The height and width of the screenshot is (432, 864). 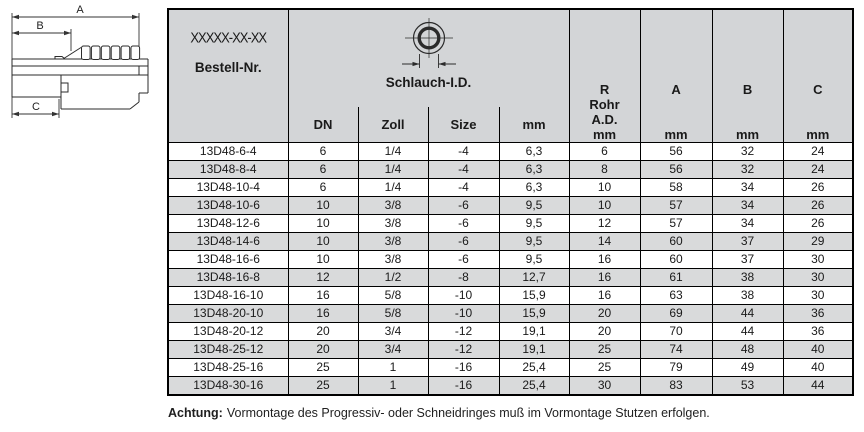 I want to click on table-cell: 13D48-25-16, so click(x=227, y=366).